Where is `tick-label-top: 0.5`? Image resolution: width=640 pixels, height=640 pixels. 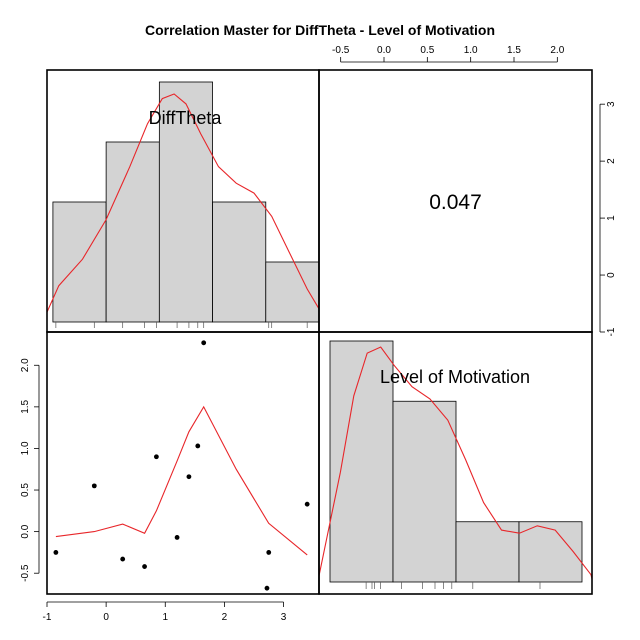
tick-label-top: 0.5 is located at coordinates (427, 50).